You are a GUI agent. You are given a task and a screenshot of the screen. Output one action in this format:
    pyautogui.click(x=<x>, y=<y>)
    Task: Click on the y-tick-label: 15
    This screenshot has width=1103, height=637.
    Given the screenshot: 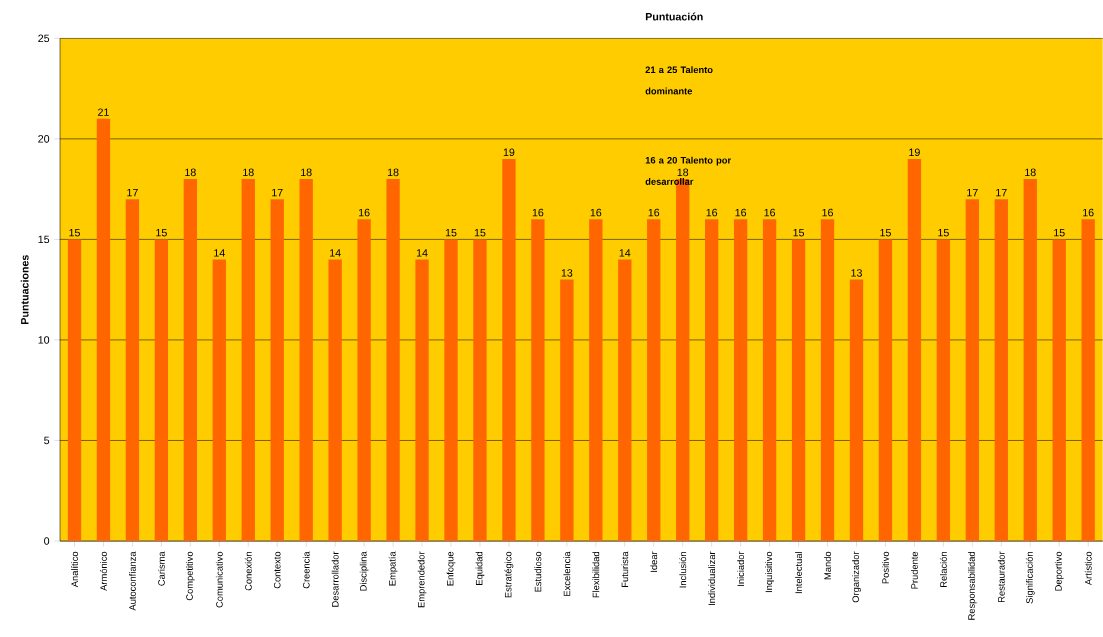 What is the action you would take?
    pyautogui.click(x=44, y=239)
    